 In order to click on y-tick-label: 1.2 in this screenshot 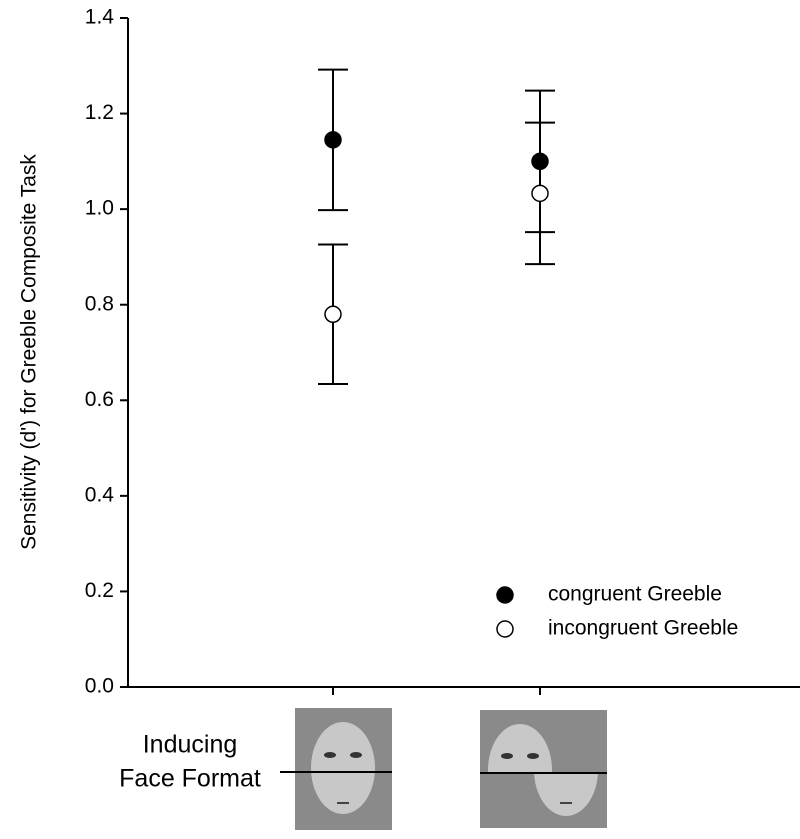, I will do `click(99, 112)`.